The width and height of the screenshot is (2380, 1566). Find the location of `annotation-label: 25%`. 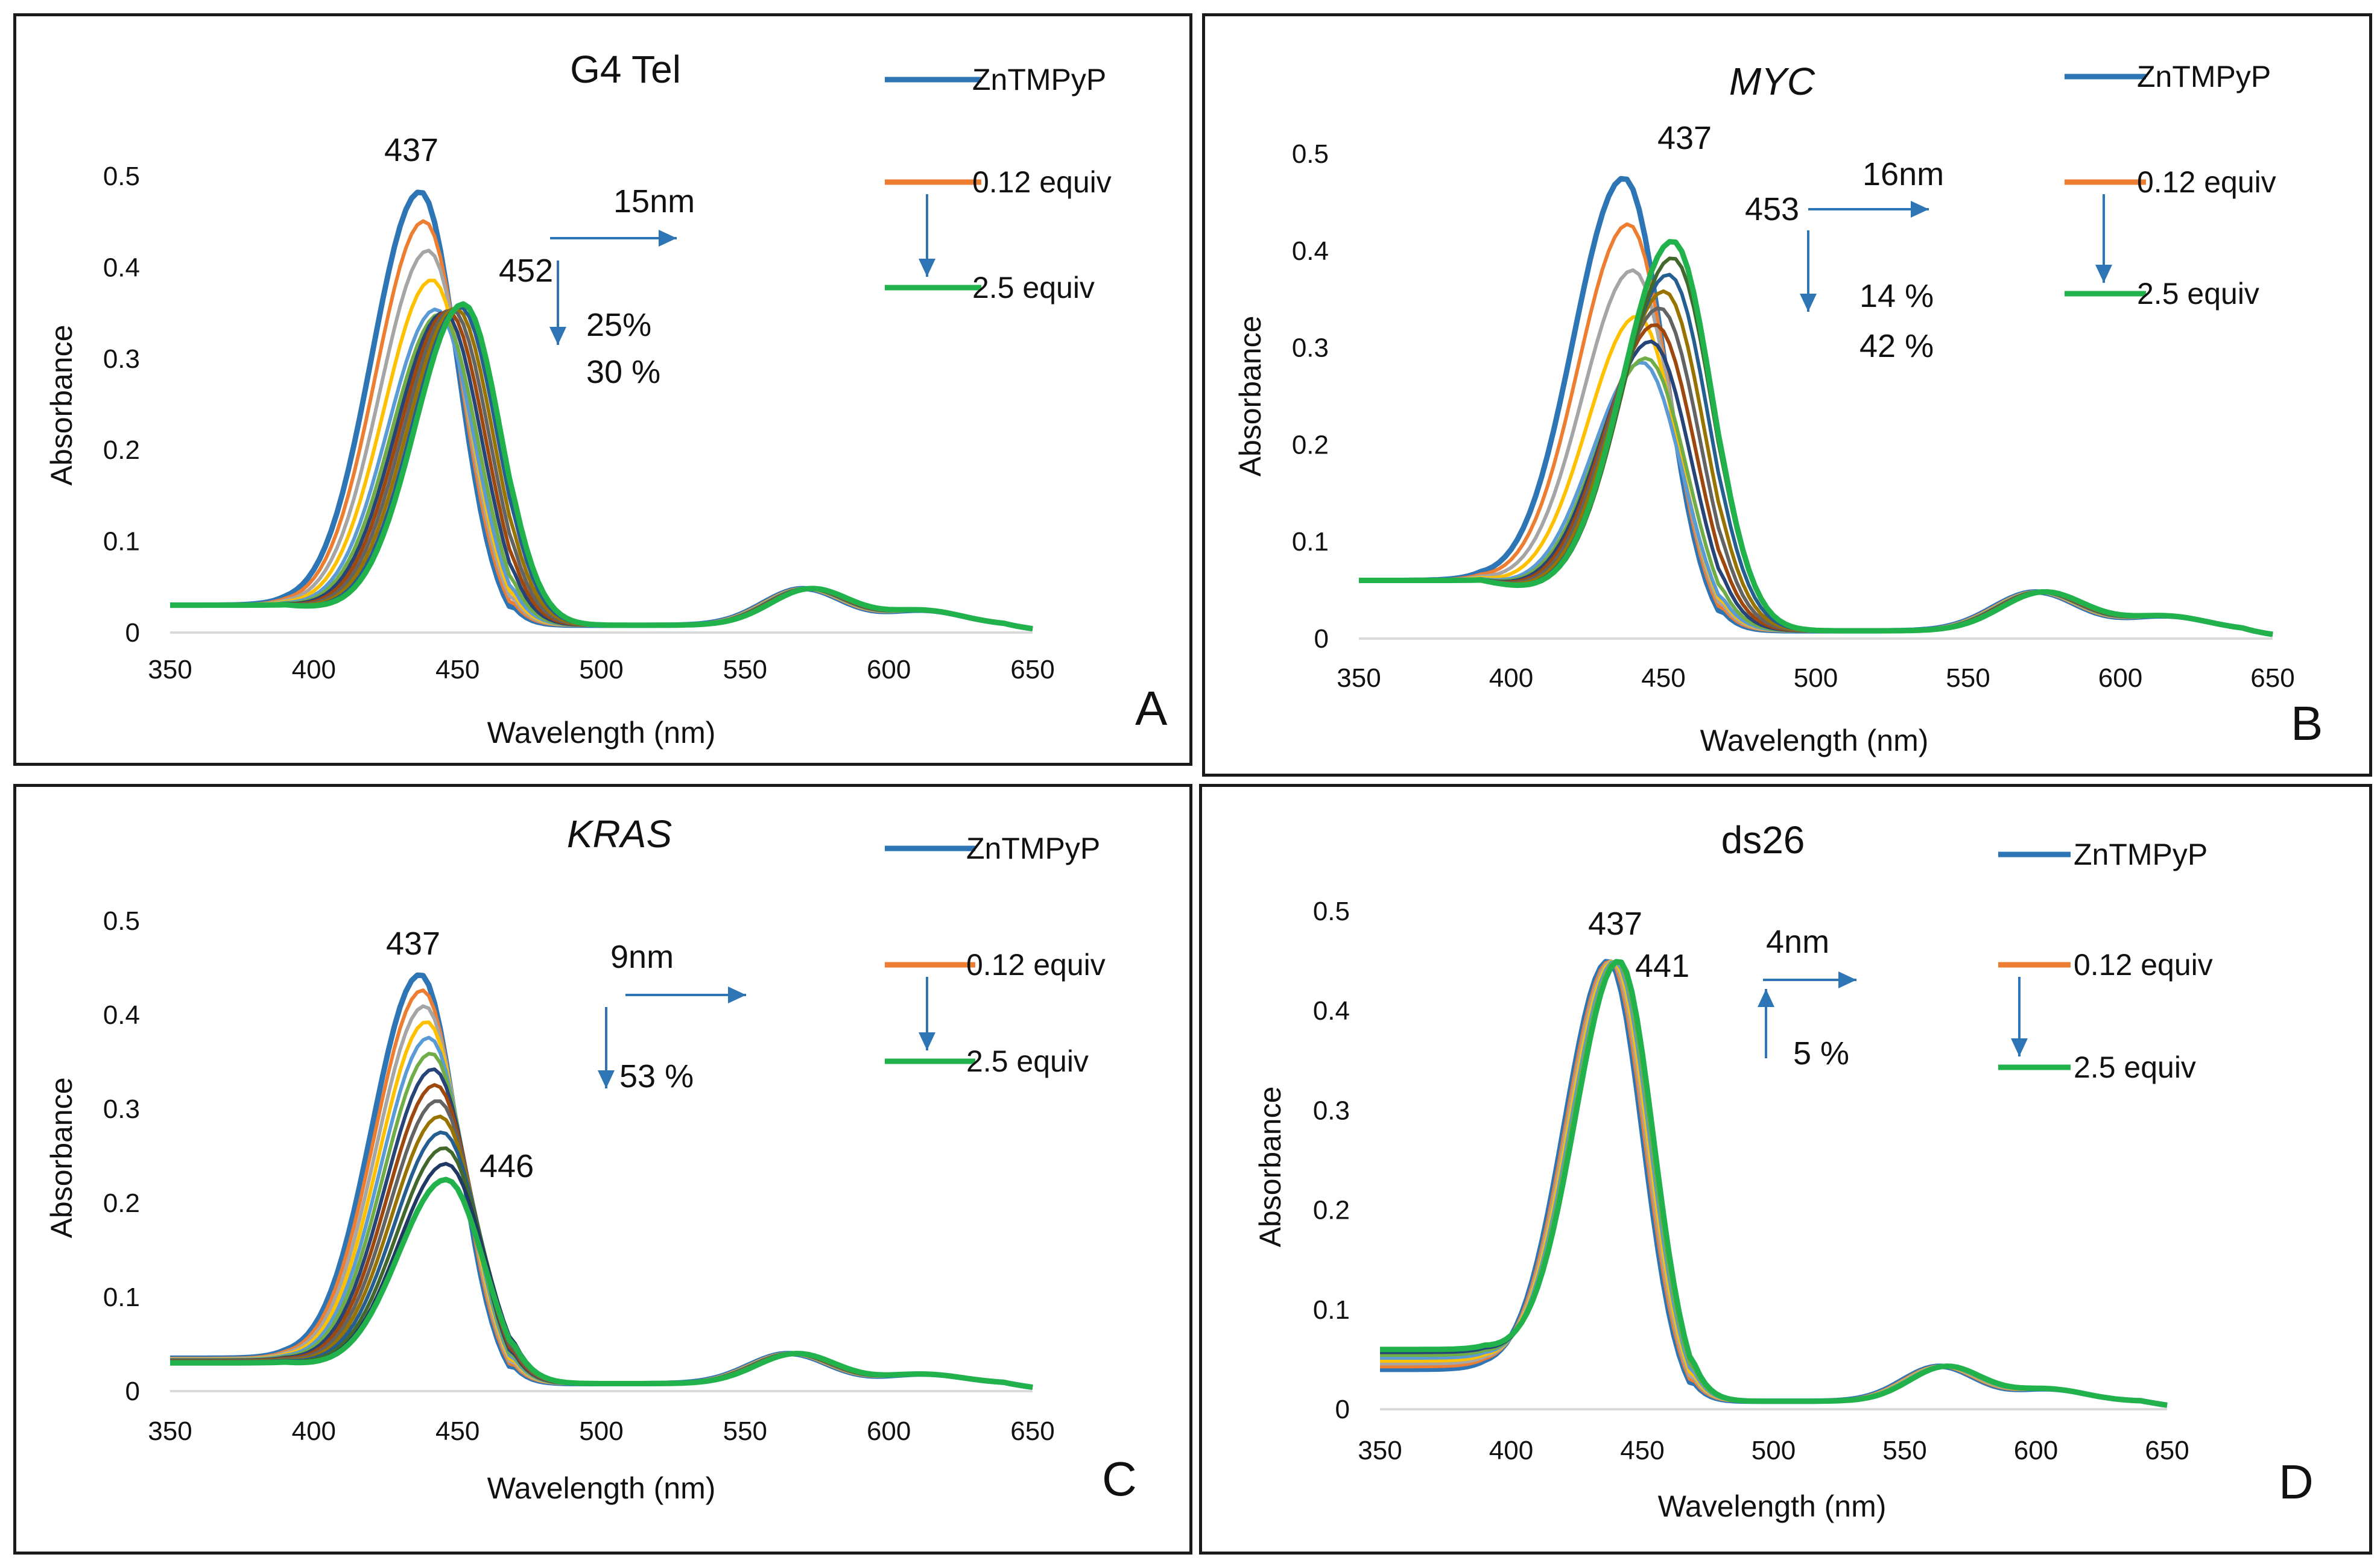

annotation-label: 25% is located at coordinates (618, 325).